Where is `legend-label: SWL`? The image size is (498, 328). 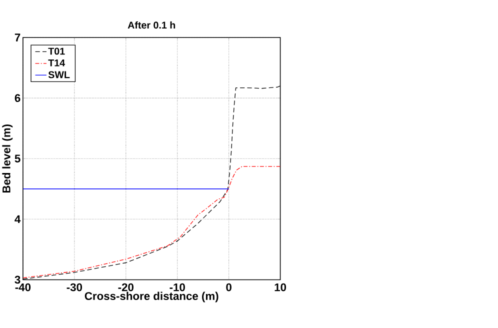 legend-label: SWL is located at coordinates (59, 74).